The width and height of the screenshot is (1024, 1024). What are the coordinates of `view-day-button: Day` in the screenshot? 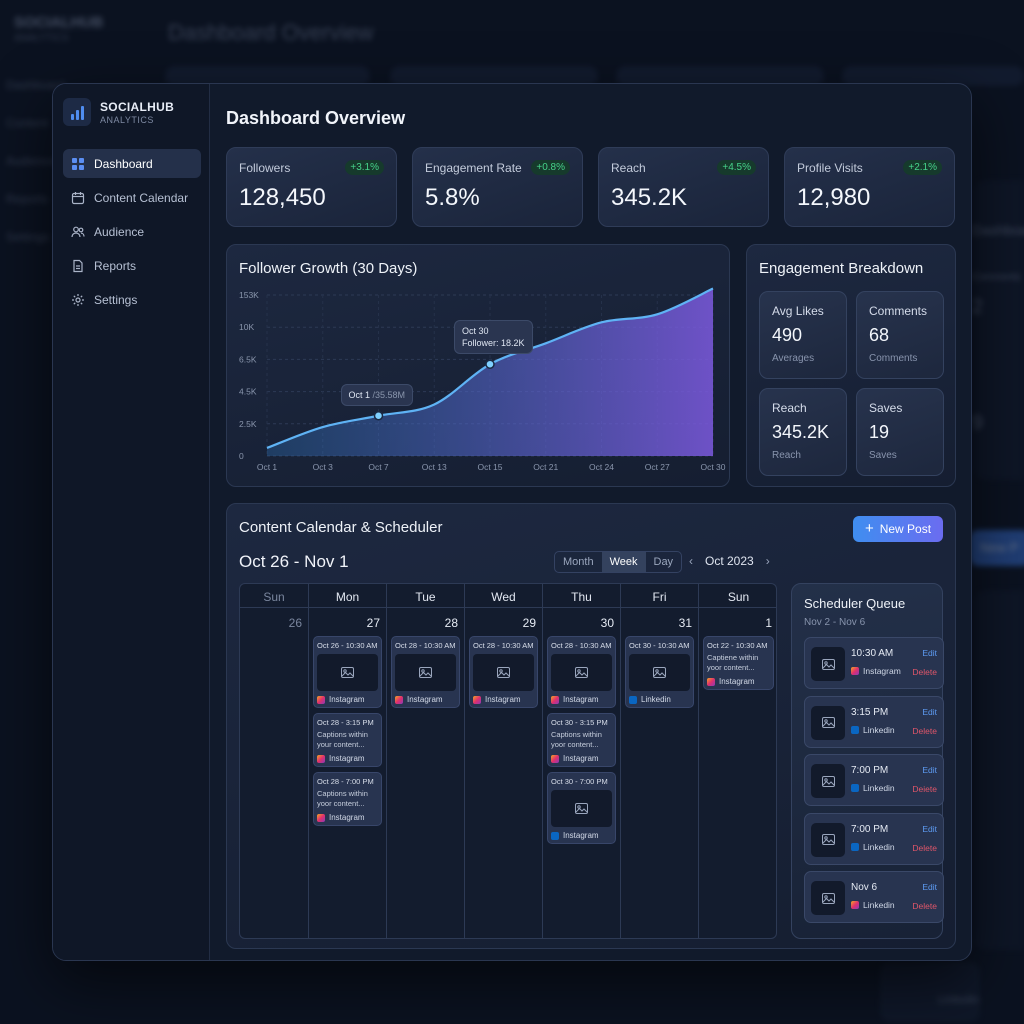 It's located at (663, 562).